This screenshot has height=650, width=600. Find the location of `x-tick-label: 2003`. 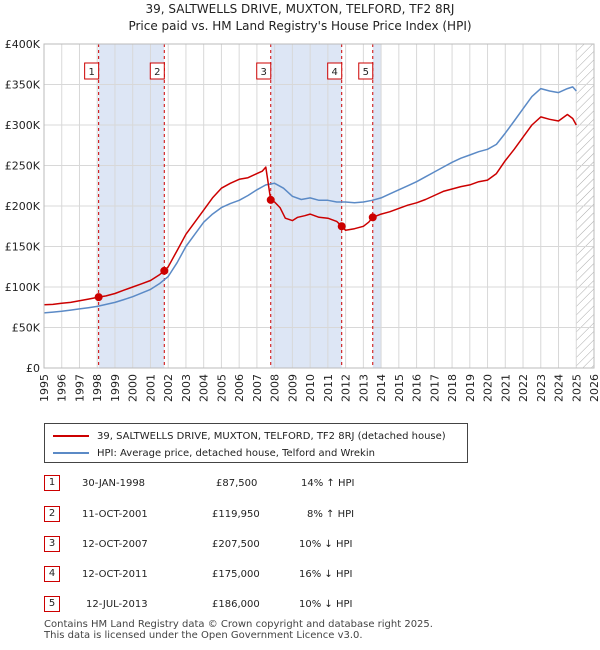

x-tick-label: 2003 is located at coordinates (186, 388).